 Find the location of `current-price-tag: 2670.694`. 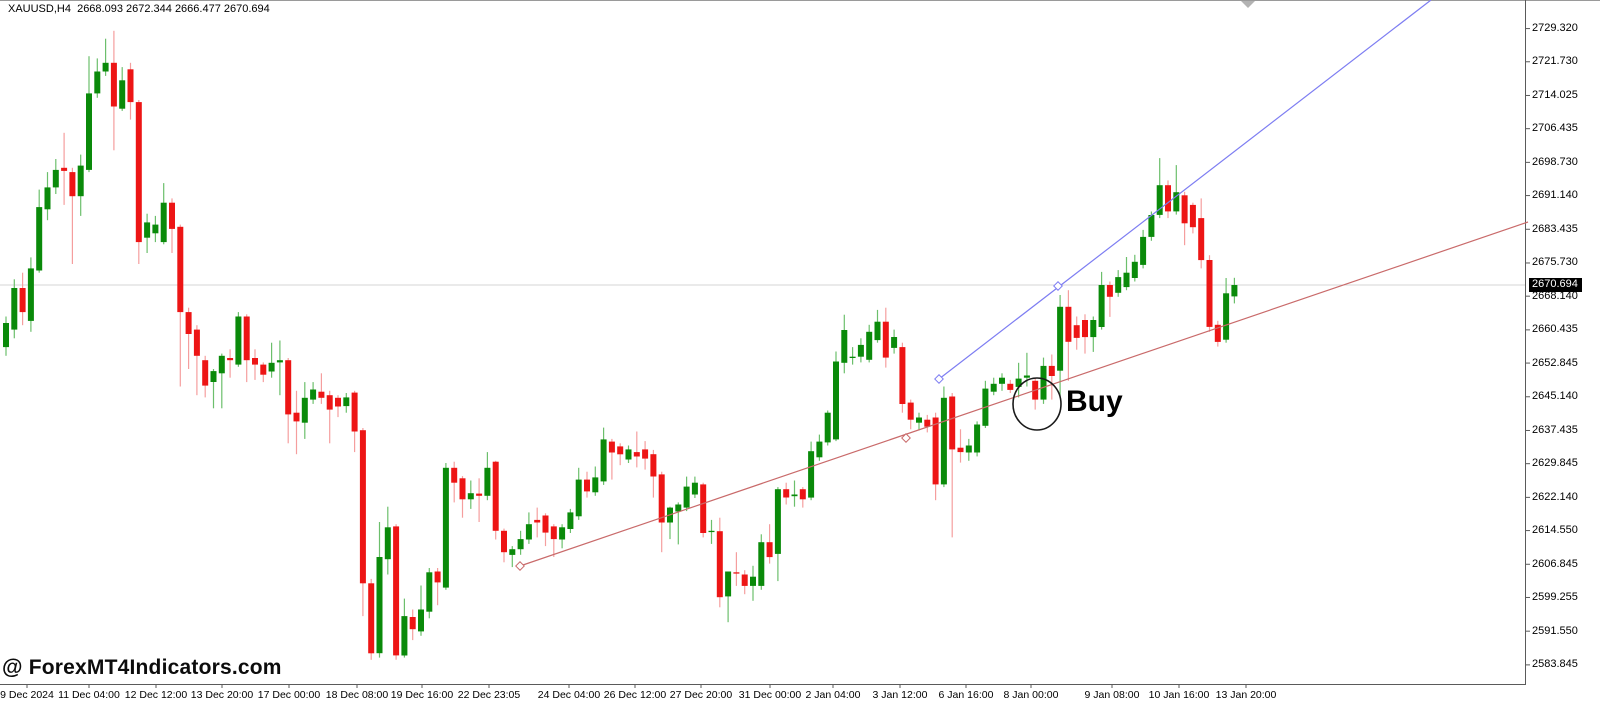

current-price-tag: 2670.694 is located at coordinates (1555, 285).